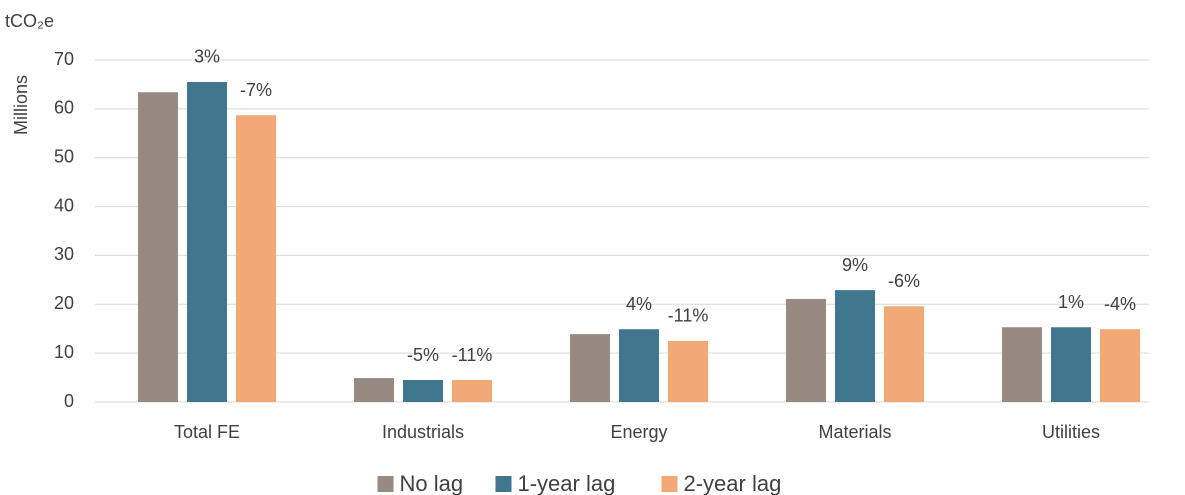 The height and width of the screenshot is (495, 1185). I want to click on y-tick-label: 50, so click(64, 156).